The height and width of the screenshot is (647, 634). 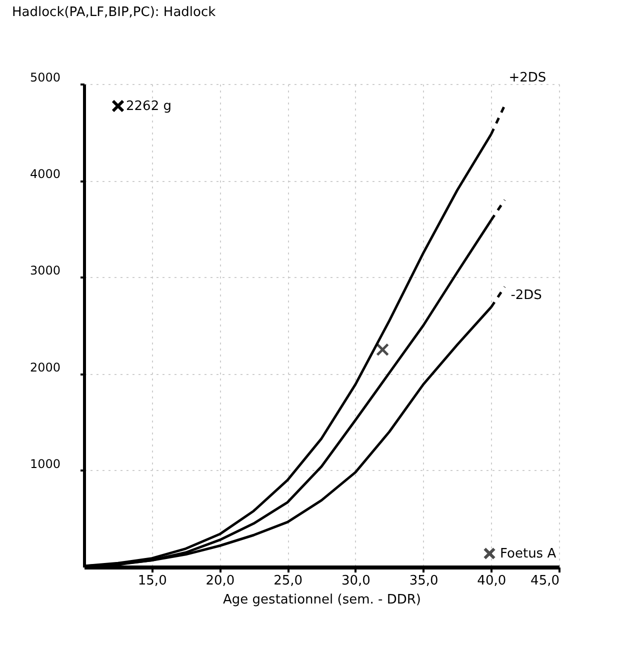 What do you see at coordinates (45, 174) in the screenshot?
I see `y-tick-label: 4000` at bounding box center [45, 174].